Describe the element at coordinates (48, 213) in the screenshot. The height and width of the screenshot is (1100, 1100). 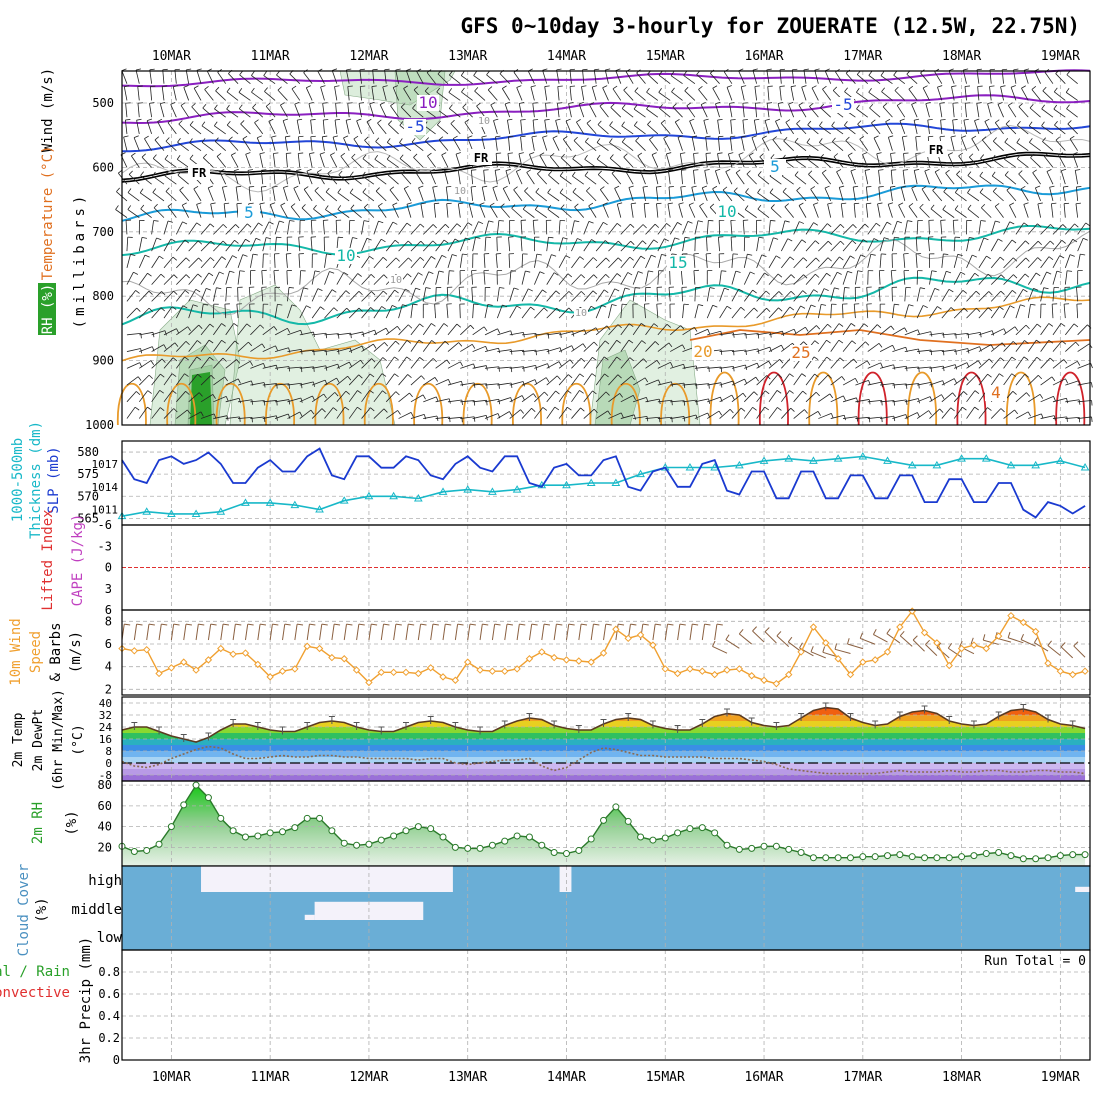
I see `y-axis-label: Temperature (°C)` at that location.